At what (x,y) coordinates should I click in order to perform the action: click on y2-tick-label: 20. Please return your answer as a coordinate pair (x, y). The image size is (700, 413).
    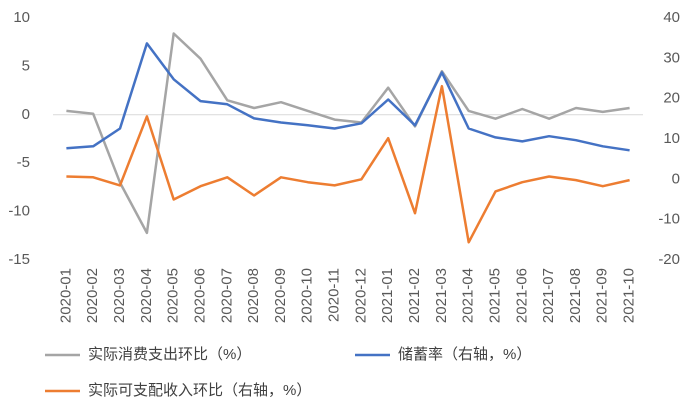
    Looking at the image, I should click on (671, 98).